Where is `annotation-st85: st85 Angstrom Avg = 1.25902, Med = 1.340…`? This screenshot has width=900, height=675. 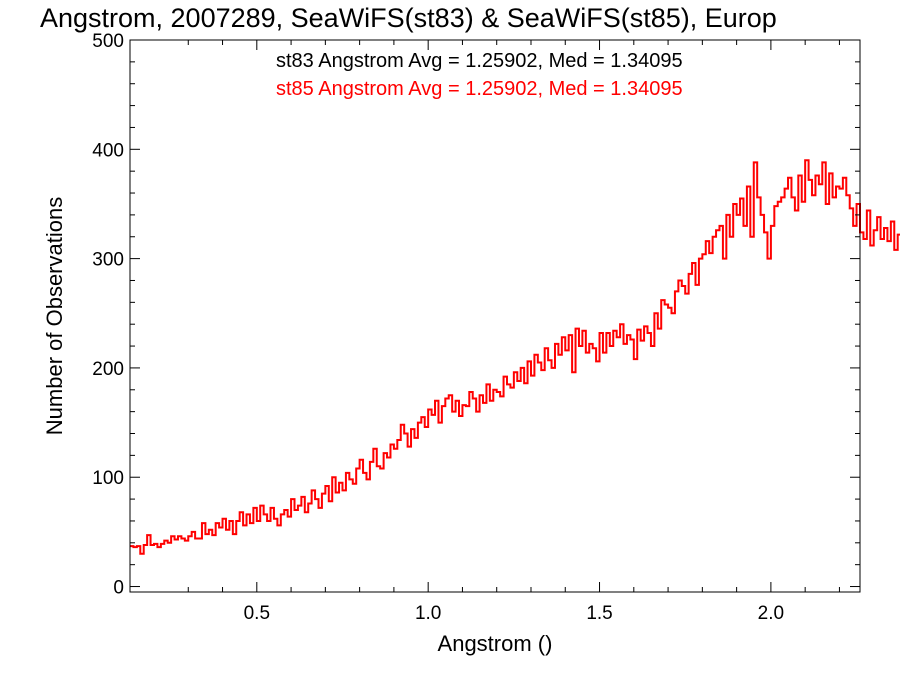 annotation-st85: st85 Angstrom Avg = 1.25902, Med = 1.340… is located at coordinates (479, 89).